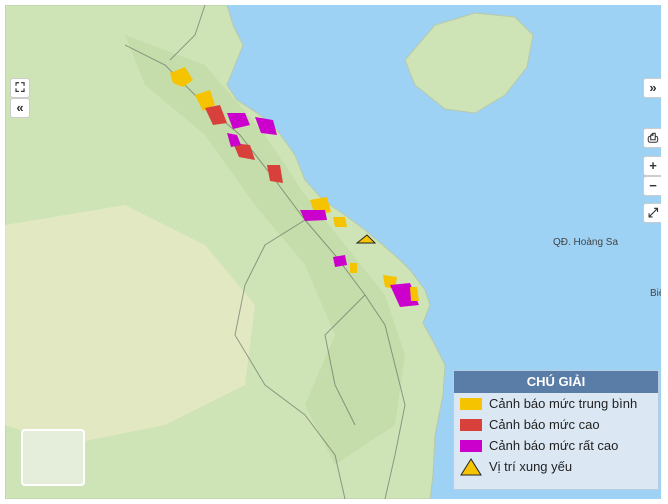 Image resolution: width=668 pixels, height=504 pixels. What do you see at coordinates (366, 239) in the screenshot?
I see `vulnerable-marker` at bounding box center [366, 239].